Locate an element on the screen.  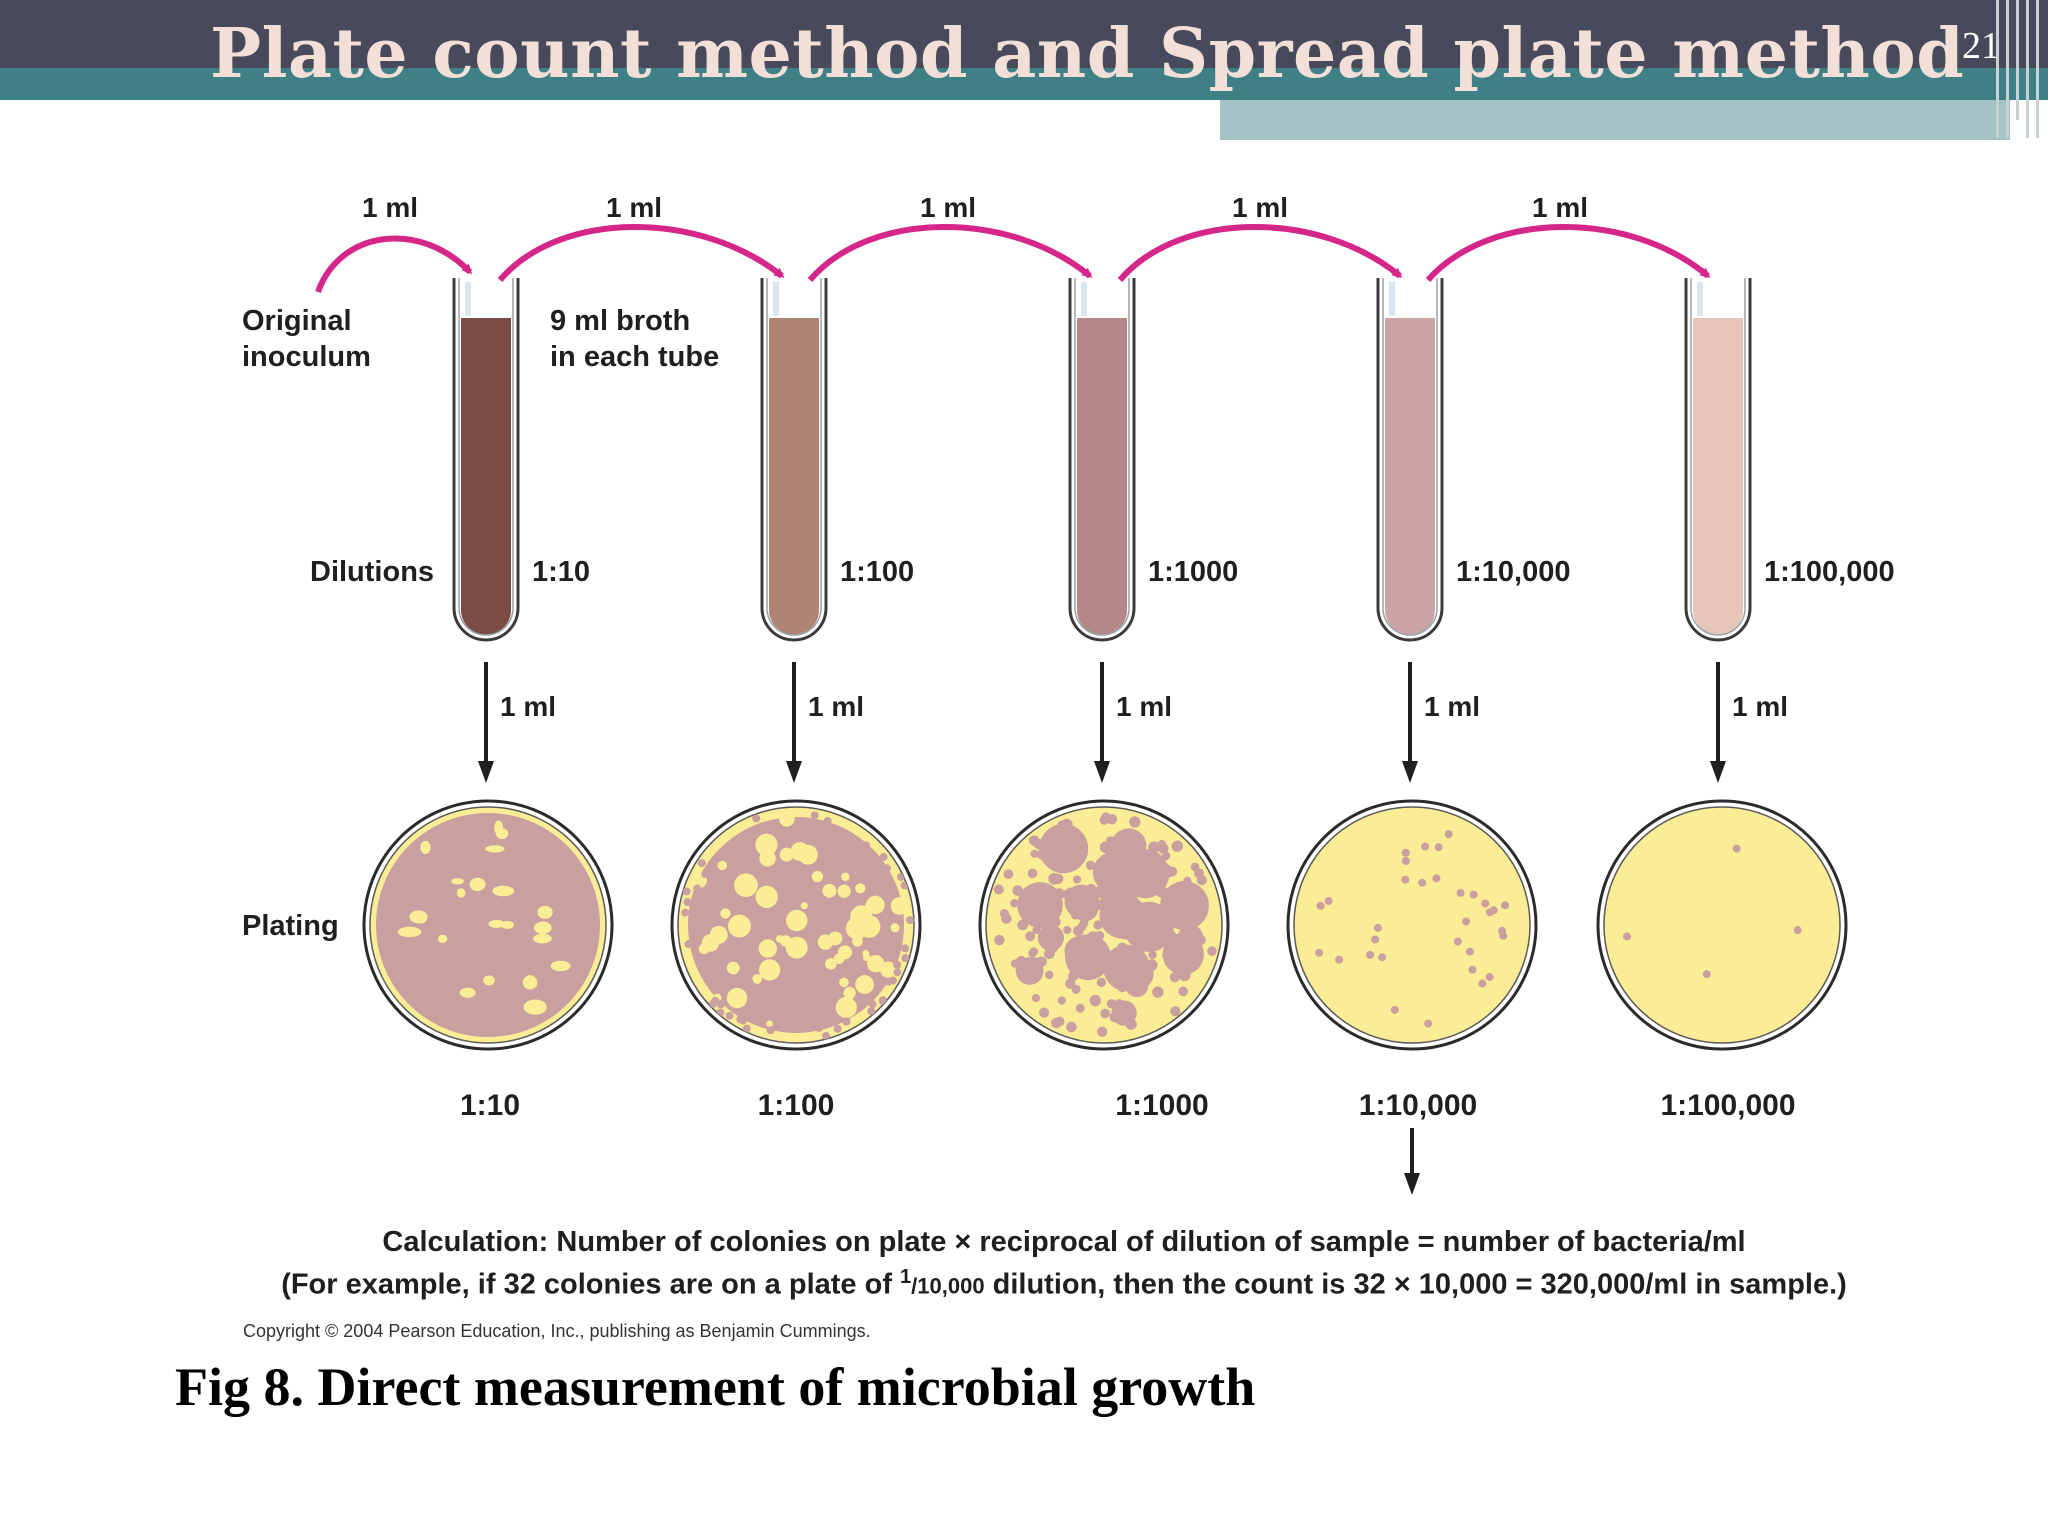
tube-dilution-label: 1:100,000 is located at coordinates (1829, 572).